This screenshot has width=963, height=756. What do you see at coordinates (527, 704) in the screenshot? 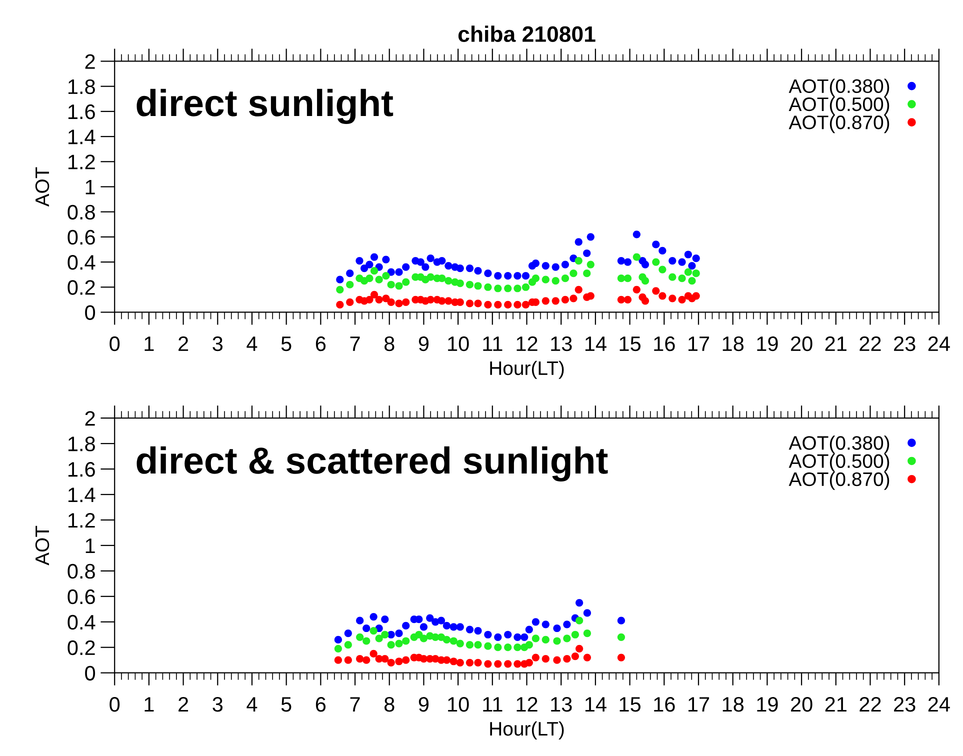
I see `x-tick-label: 12` at bounding box center [527, 704].